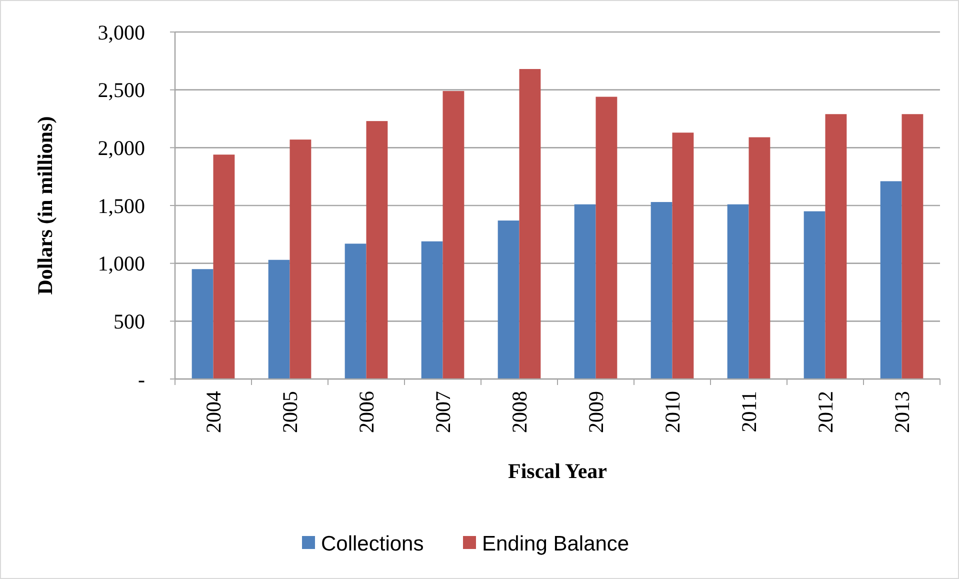 This screenshot has width=959, height=579. What do you see at coordinates (214, 411) in the screenshot?
I see `x-tick-label: 2004` at bounding box center [214, 411].